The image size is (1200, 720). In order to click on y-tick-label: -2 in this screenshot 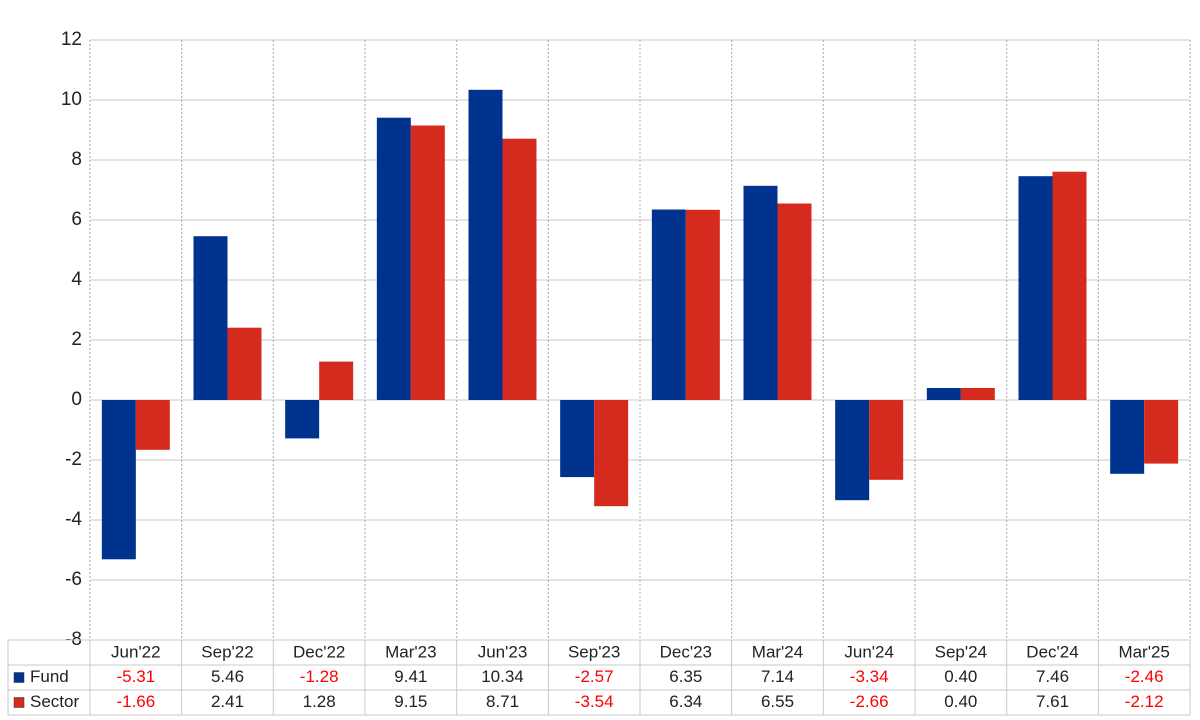, I will do `click(73, 459)`.